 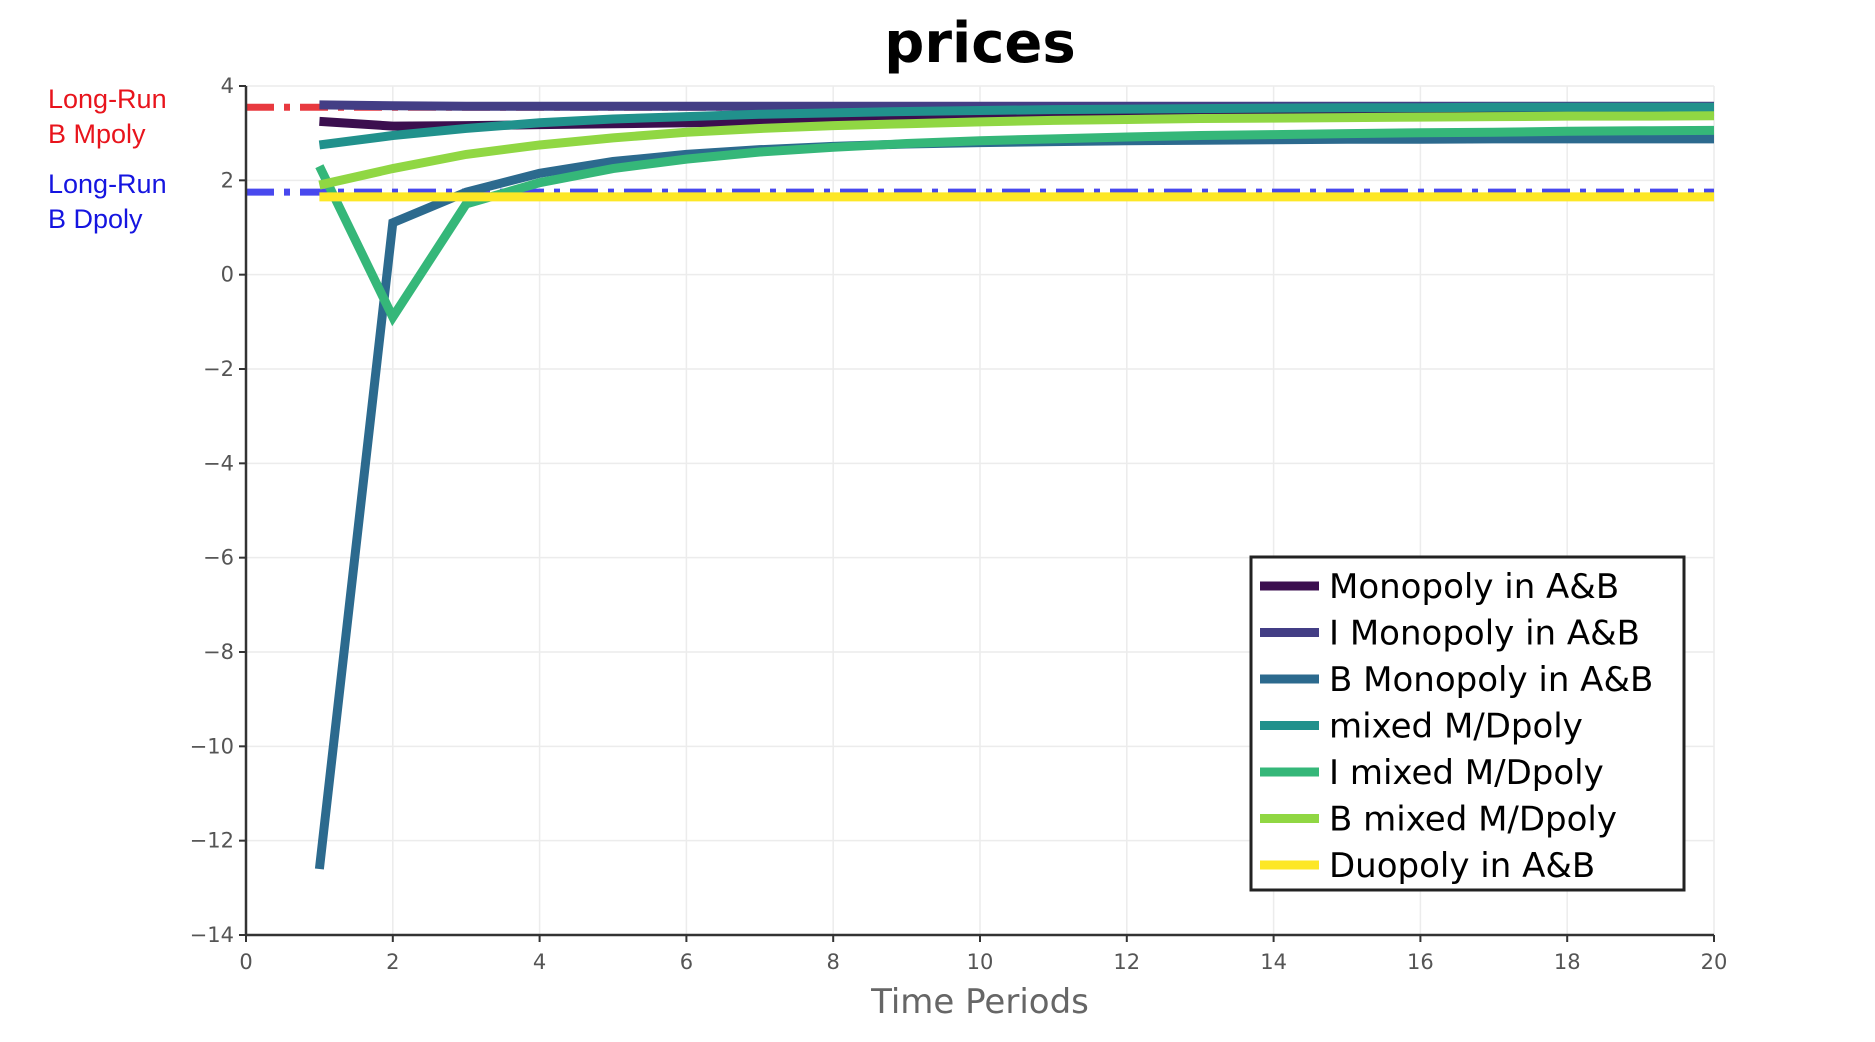 I want to click on x-axis-title: Time Periods, so click(x=979, y=1002).